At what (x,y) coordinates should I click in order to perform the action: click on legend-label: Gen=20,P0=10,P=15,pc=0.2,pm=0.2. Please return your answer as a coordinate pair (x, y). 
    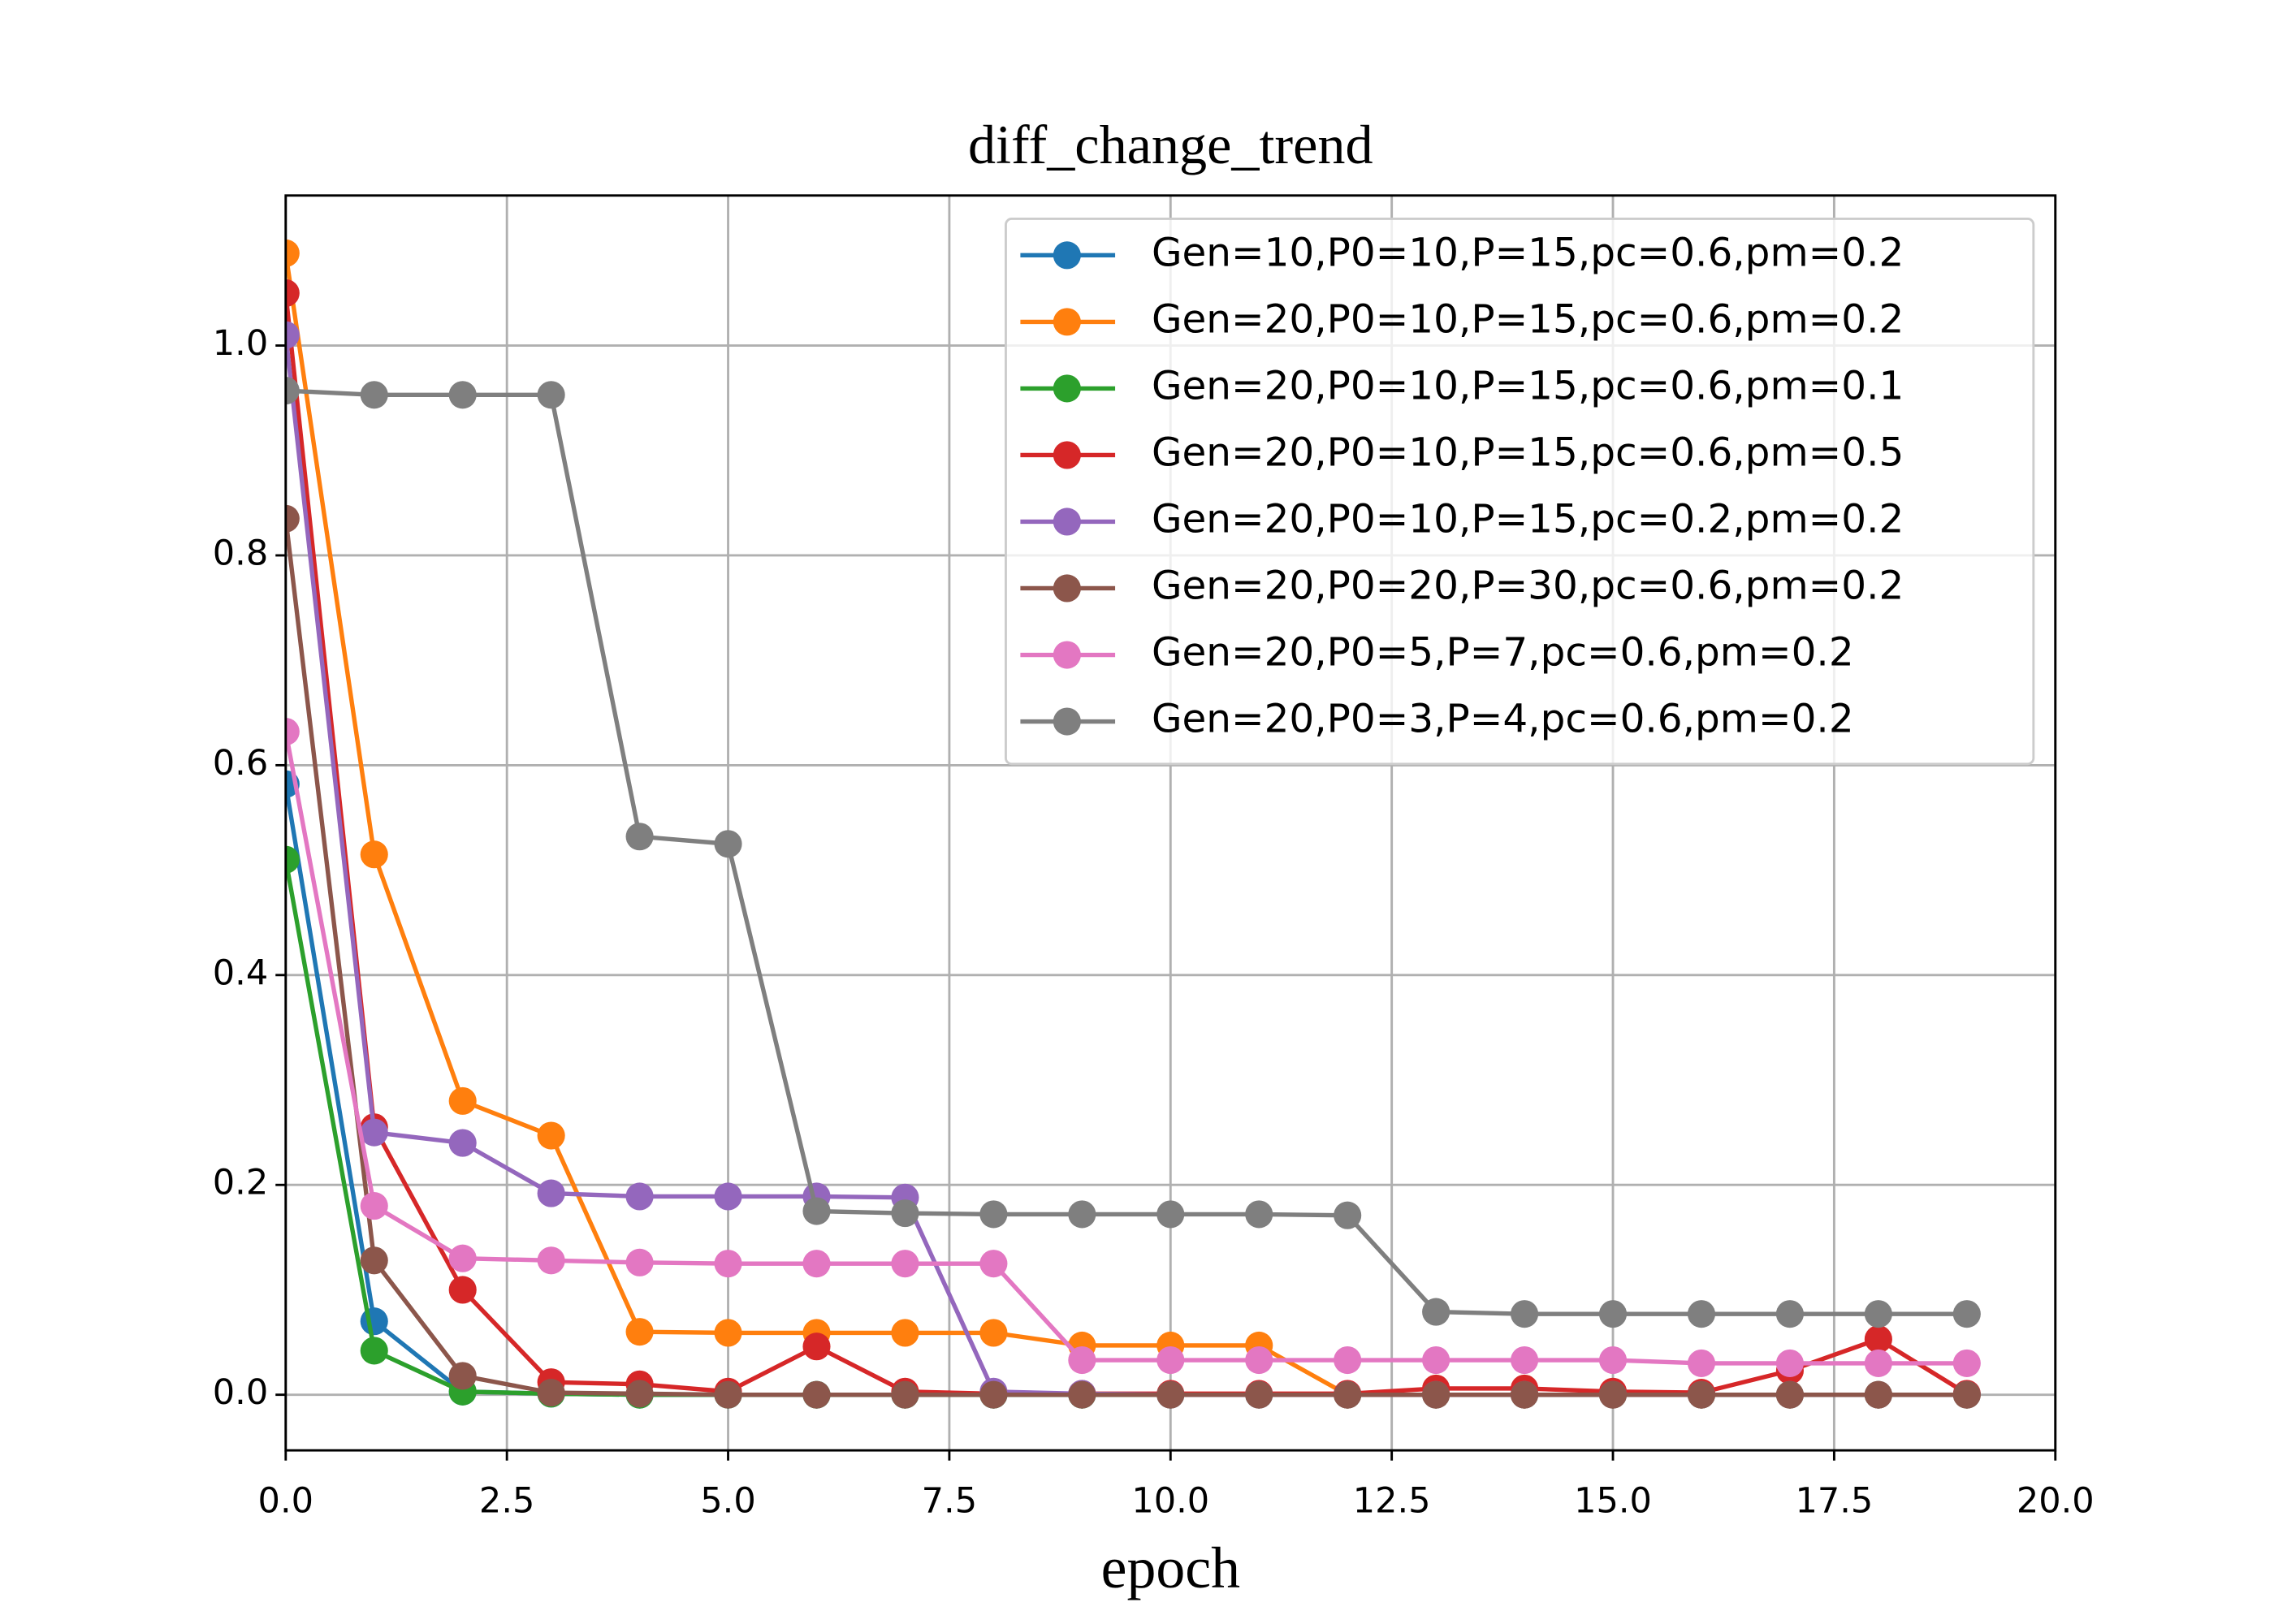
    Looking at the image, I should click on (1528, 519).